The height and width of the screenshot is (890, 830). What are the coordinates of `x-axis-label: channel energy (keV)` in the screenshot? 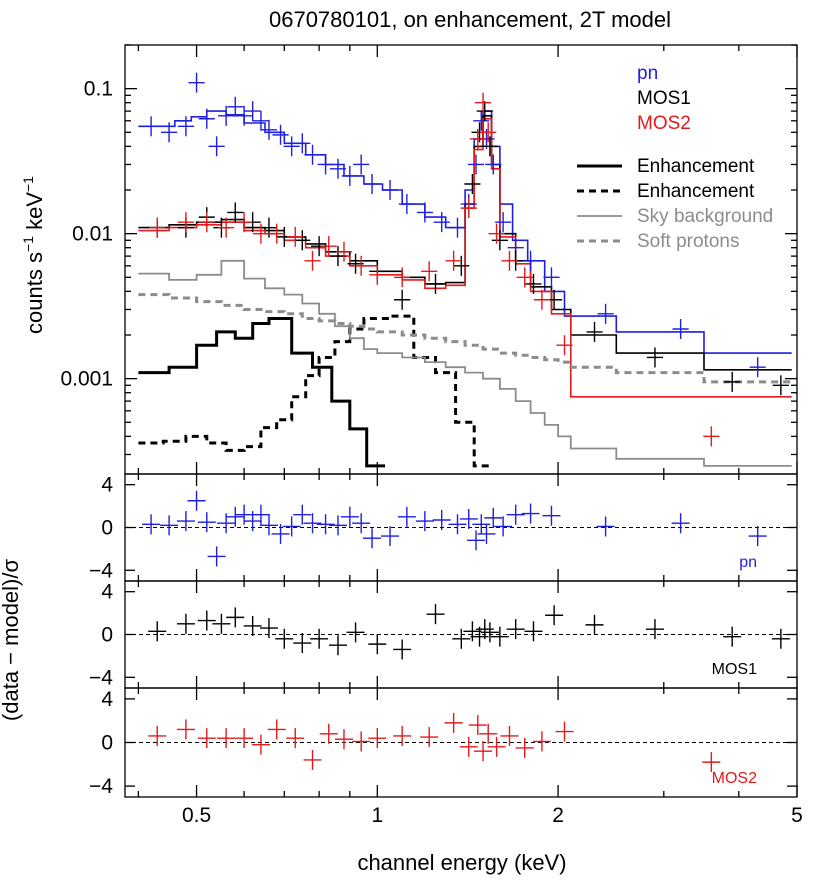 It's located at (461, 862).